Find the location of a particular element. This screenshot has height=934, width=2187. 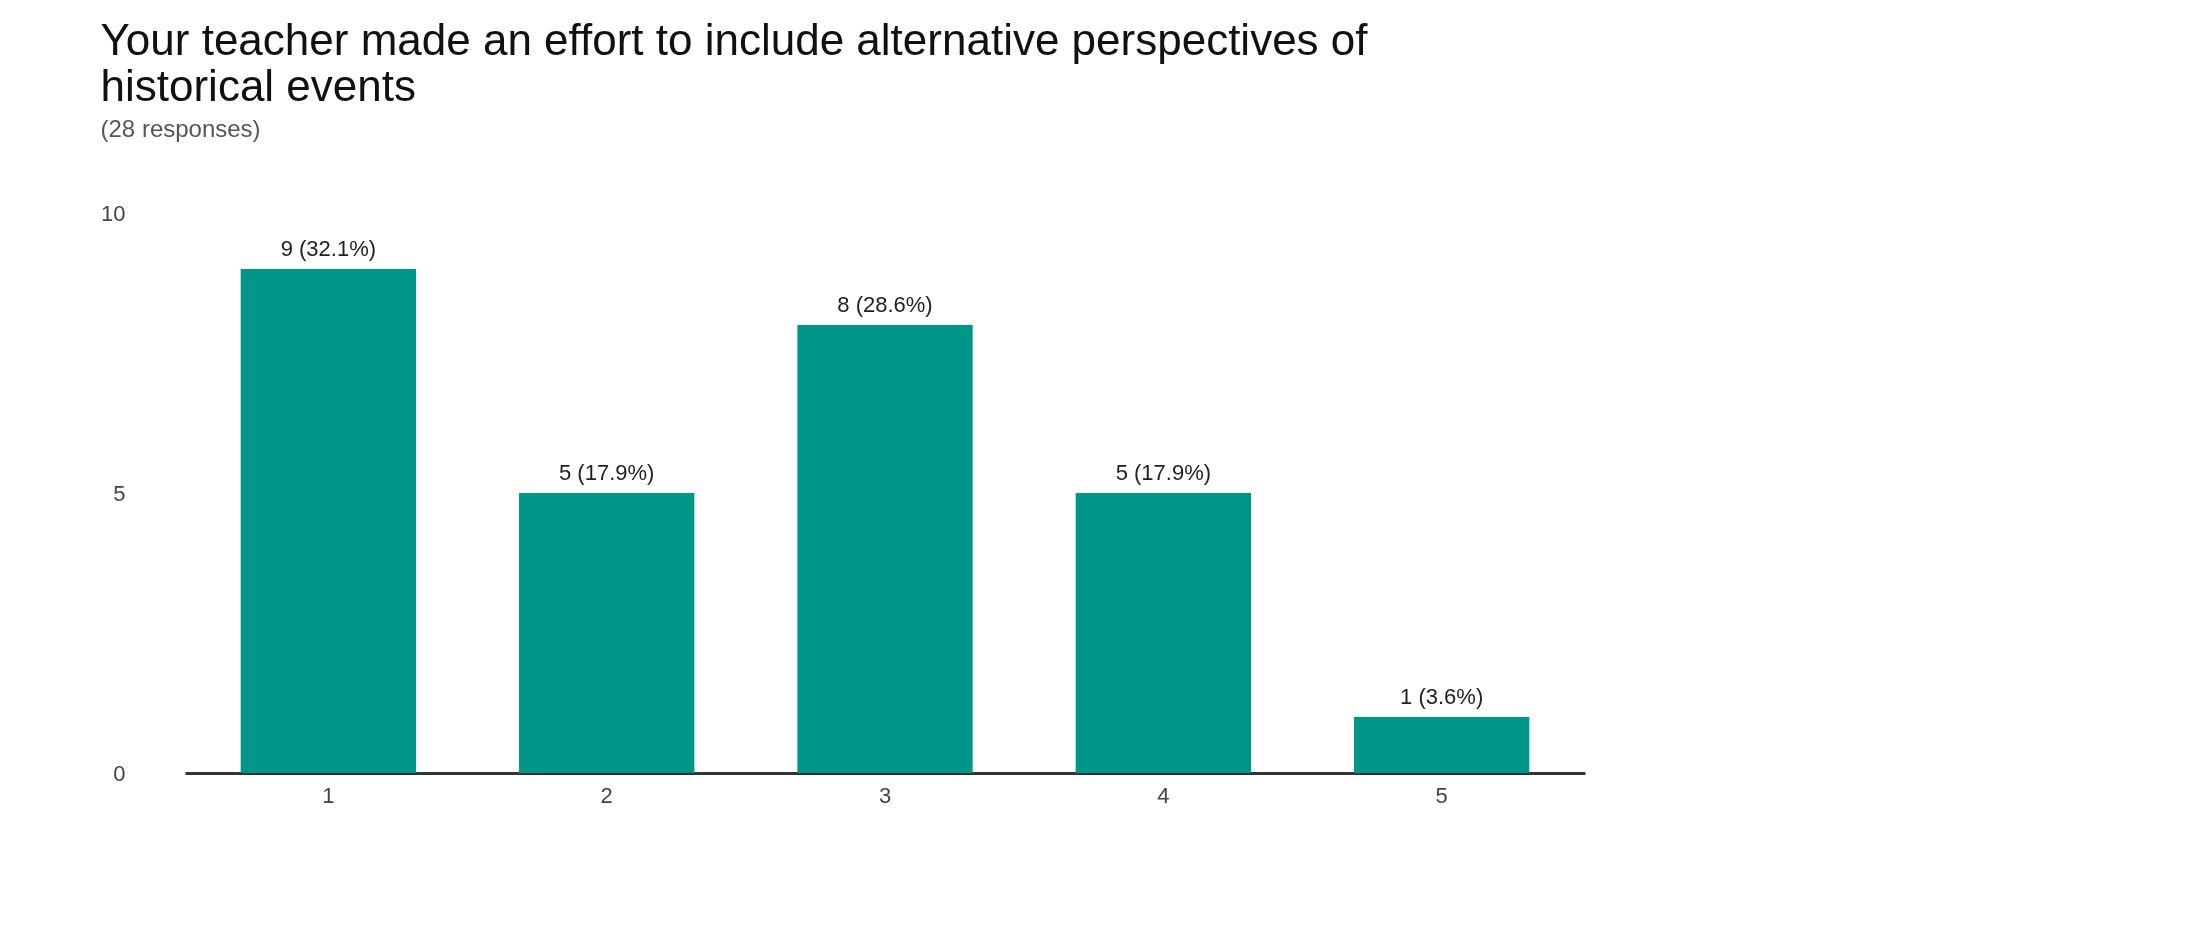

y-tick-label: 10 is located at coordinates (113, 213).